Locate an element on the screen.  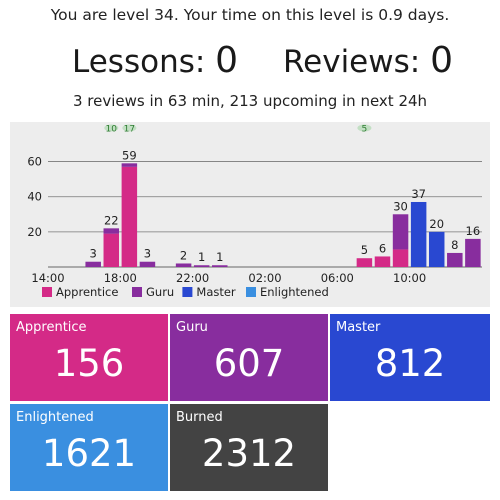
tile-guru: Guru 607 is located at coordinates (249, 357).